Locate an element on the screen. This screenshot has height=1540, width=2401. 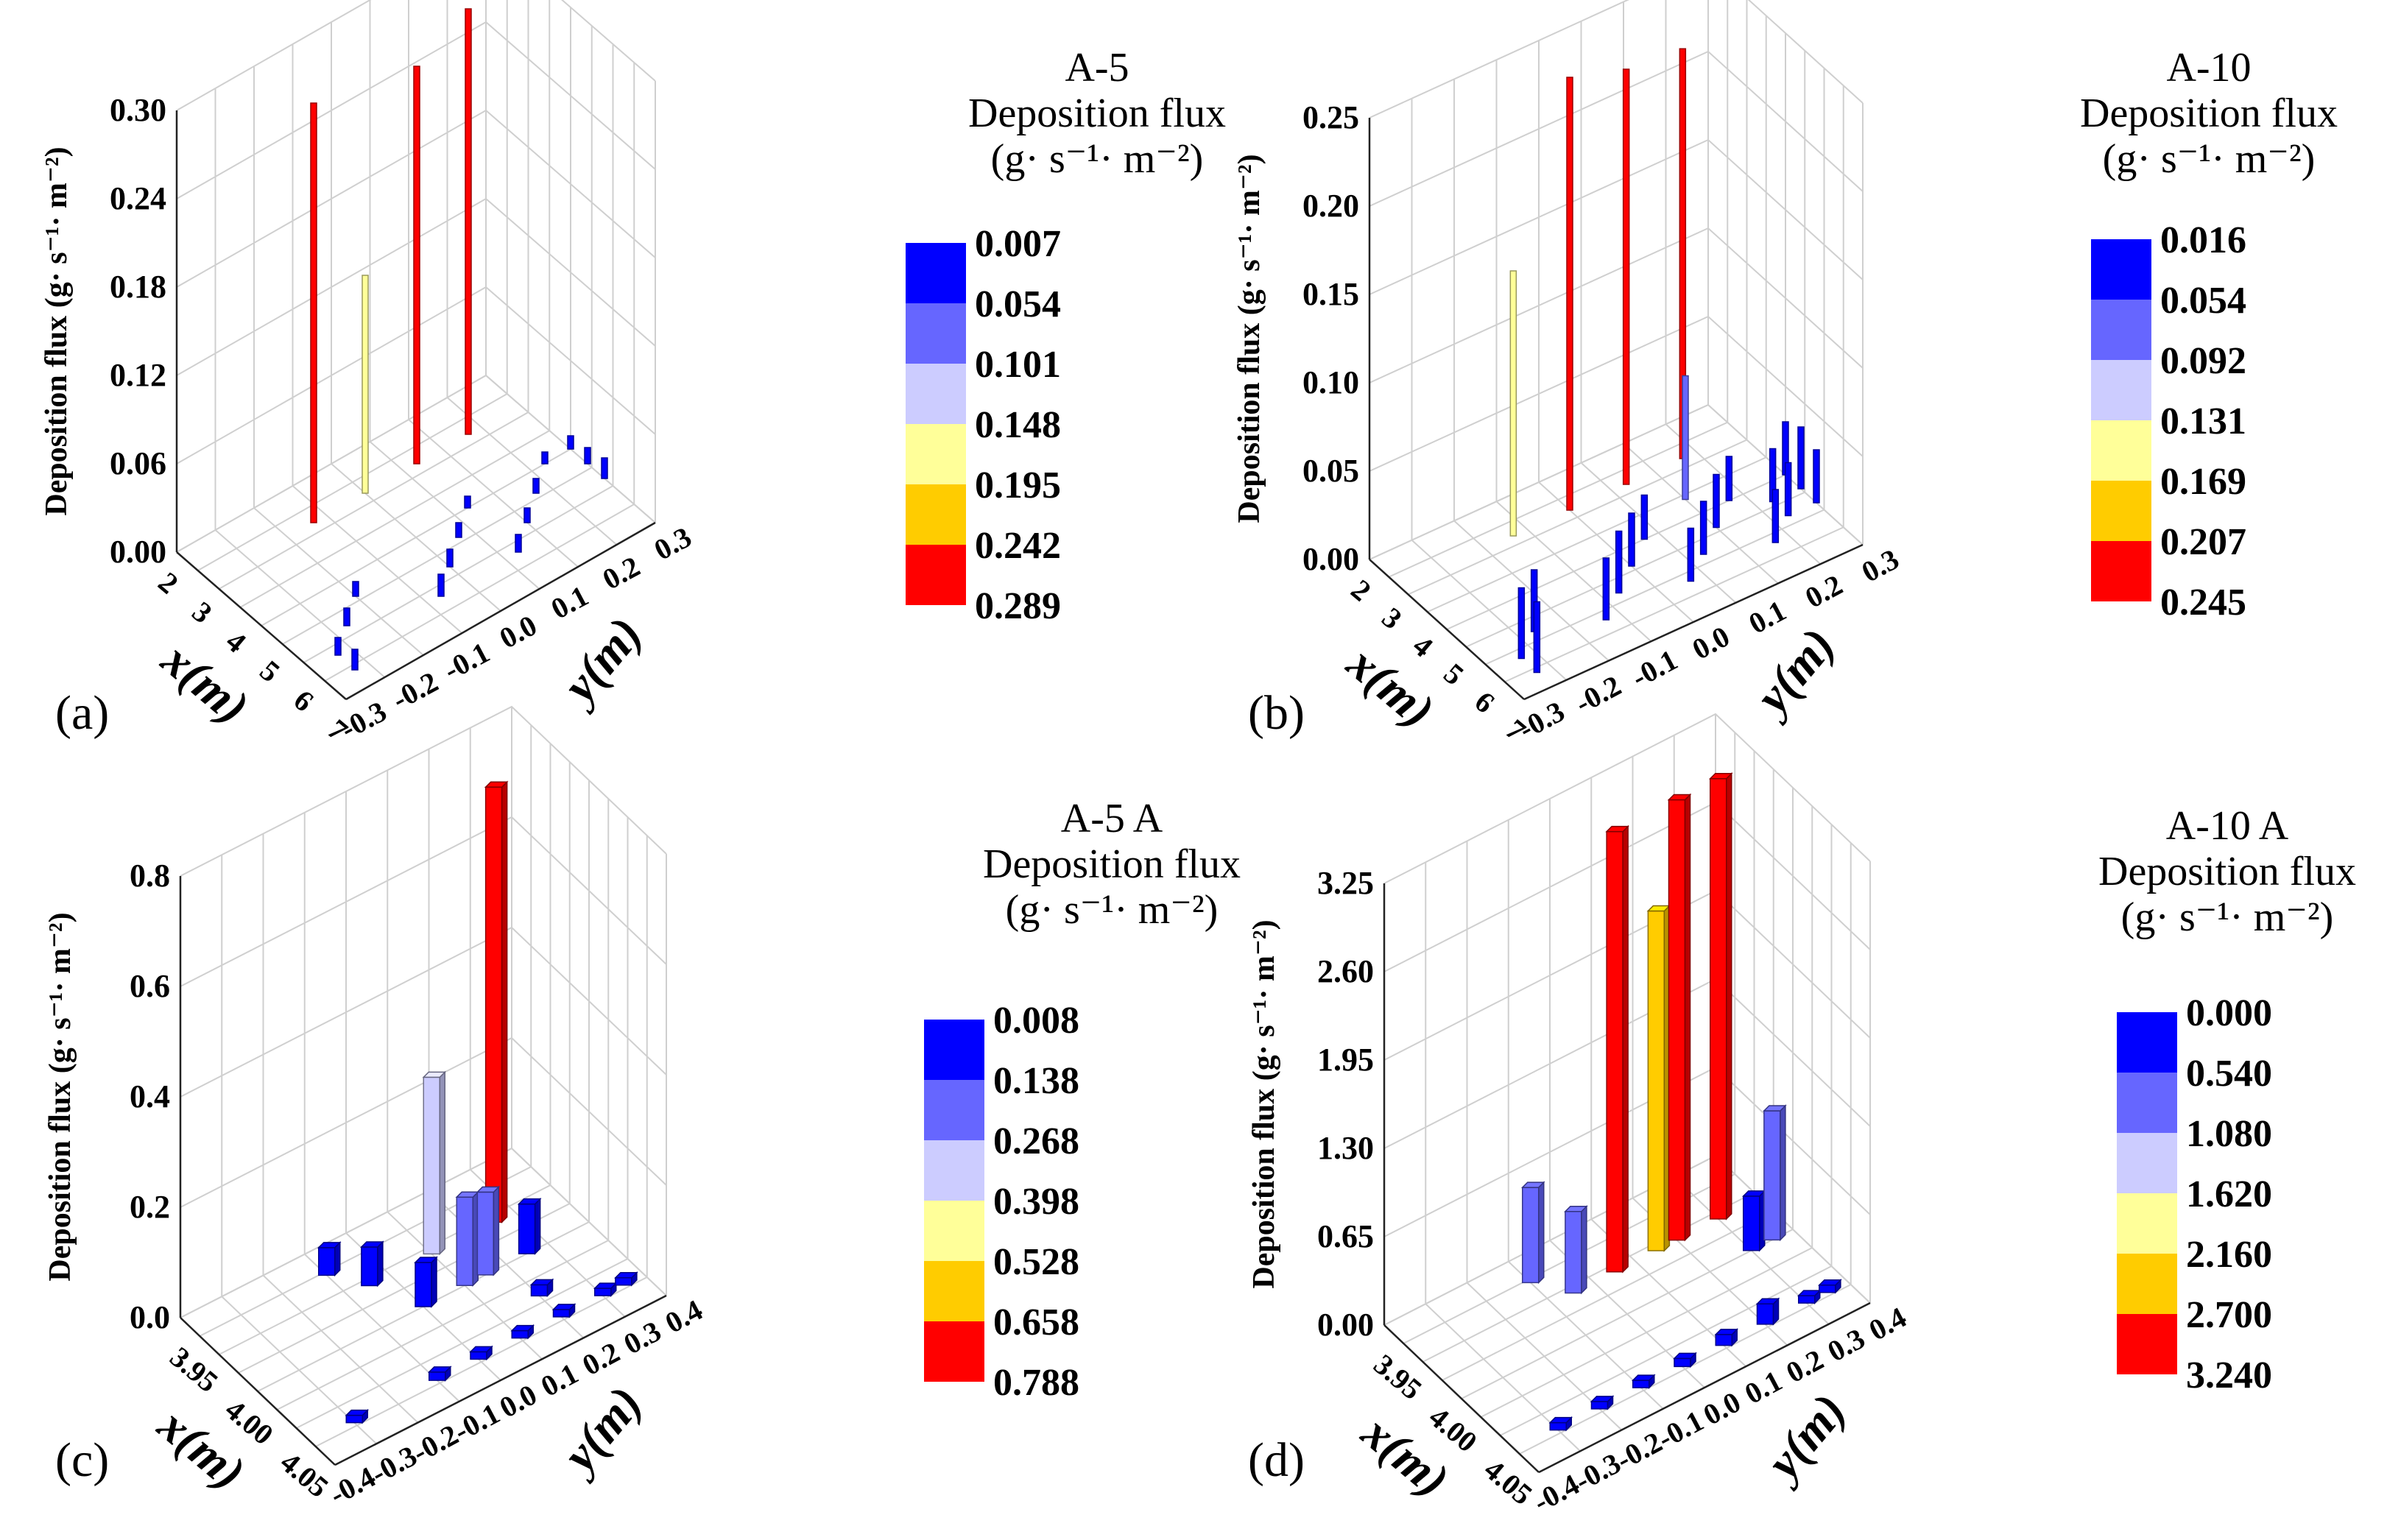
x-tick-label: 5 is located at coordinates (270, 671).